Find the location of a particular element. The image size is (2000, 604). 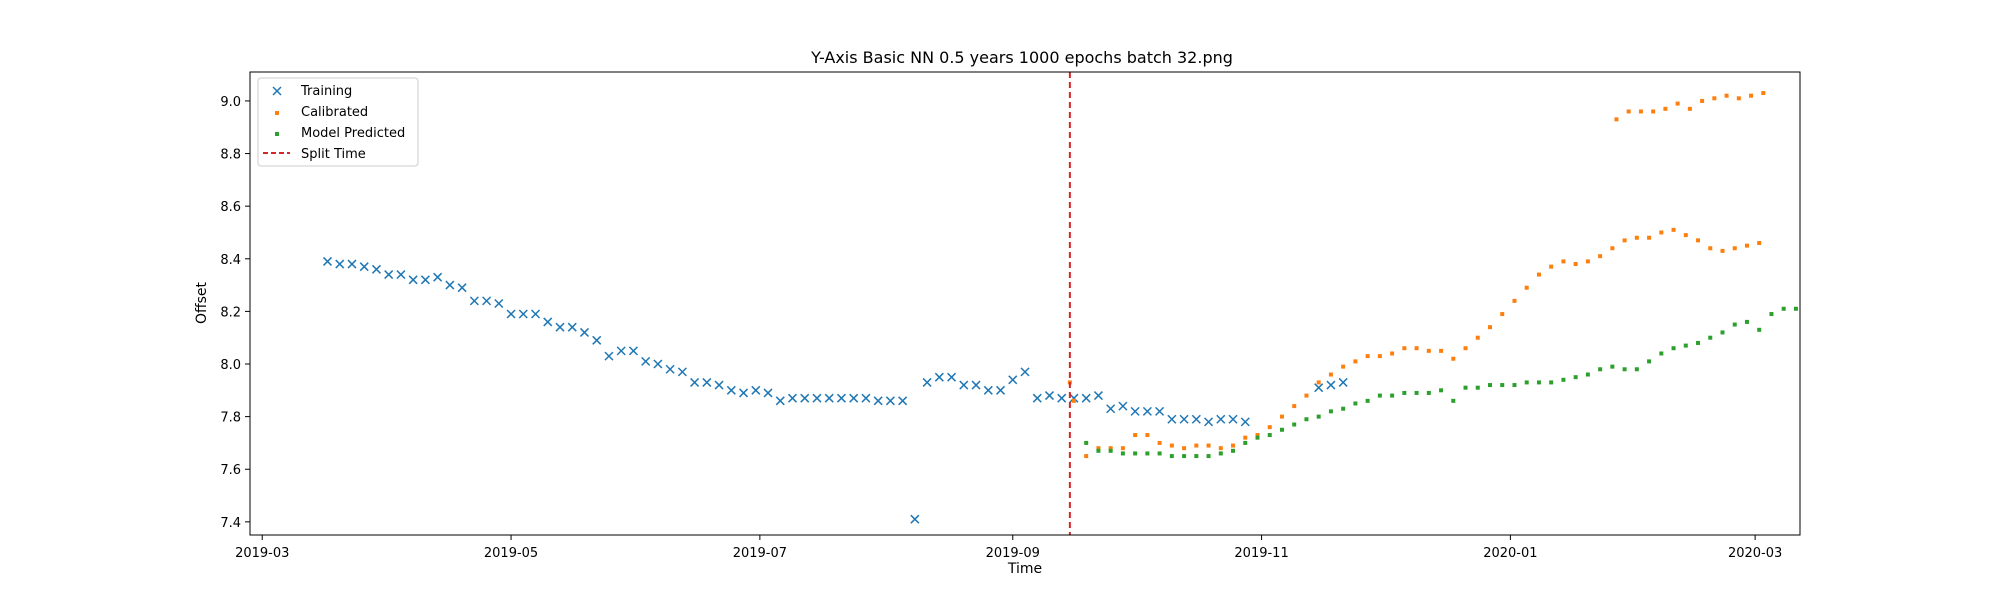

legend-marker-training is located at coordinates (277, 91).